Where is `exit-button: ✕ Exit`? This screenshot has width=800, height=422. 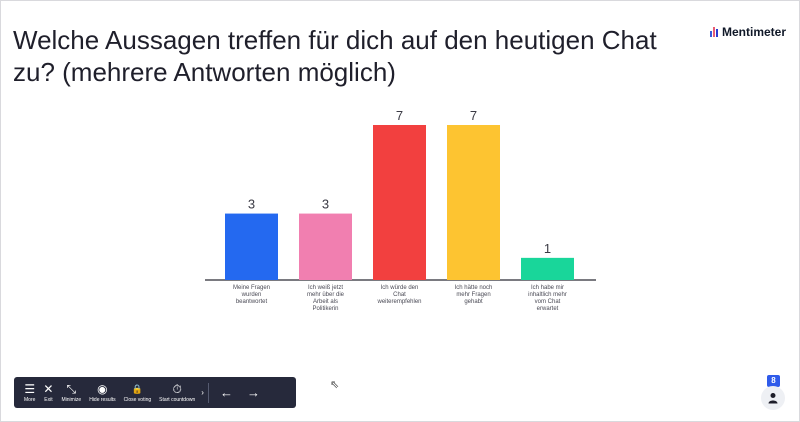
exit-button: ✕ Exit is located at coordinates (48, 392).